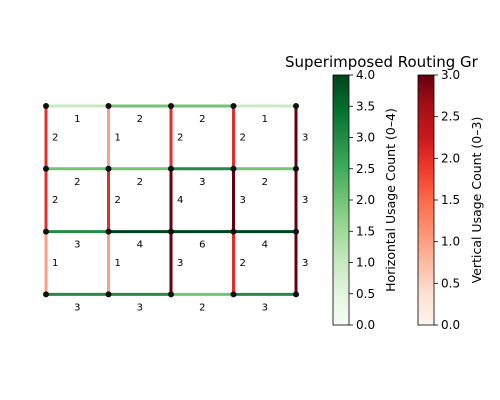 The width and height of the screenshot is (500, 400). What do you see at coordinates (382, 62) in the screenshot?
I see `chart-title: Superimposed Routing Gr` at bounding box center [382, 62].